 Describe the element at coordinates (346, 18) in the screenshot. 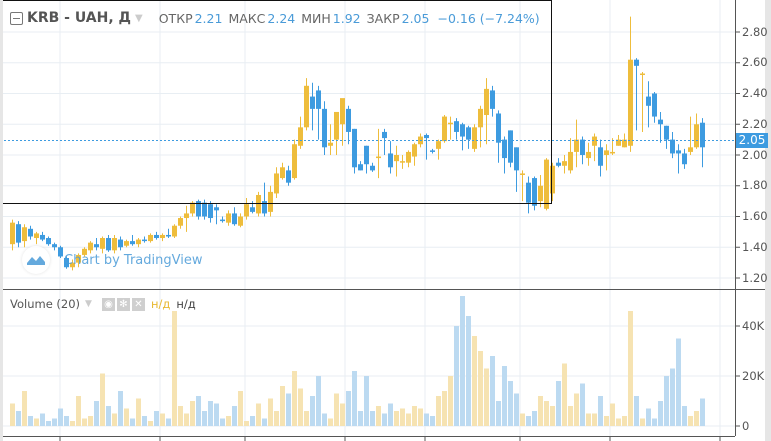

I see `low-value: 1.92` at that location.